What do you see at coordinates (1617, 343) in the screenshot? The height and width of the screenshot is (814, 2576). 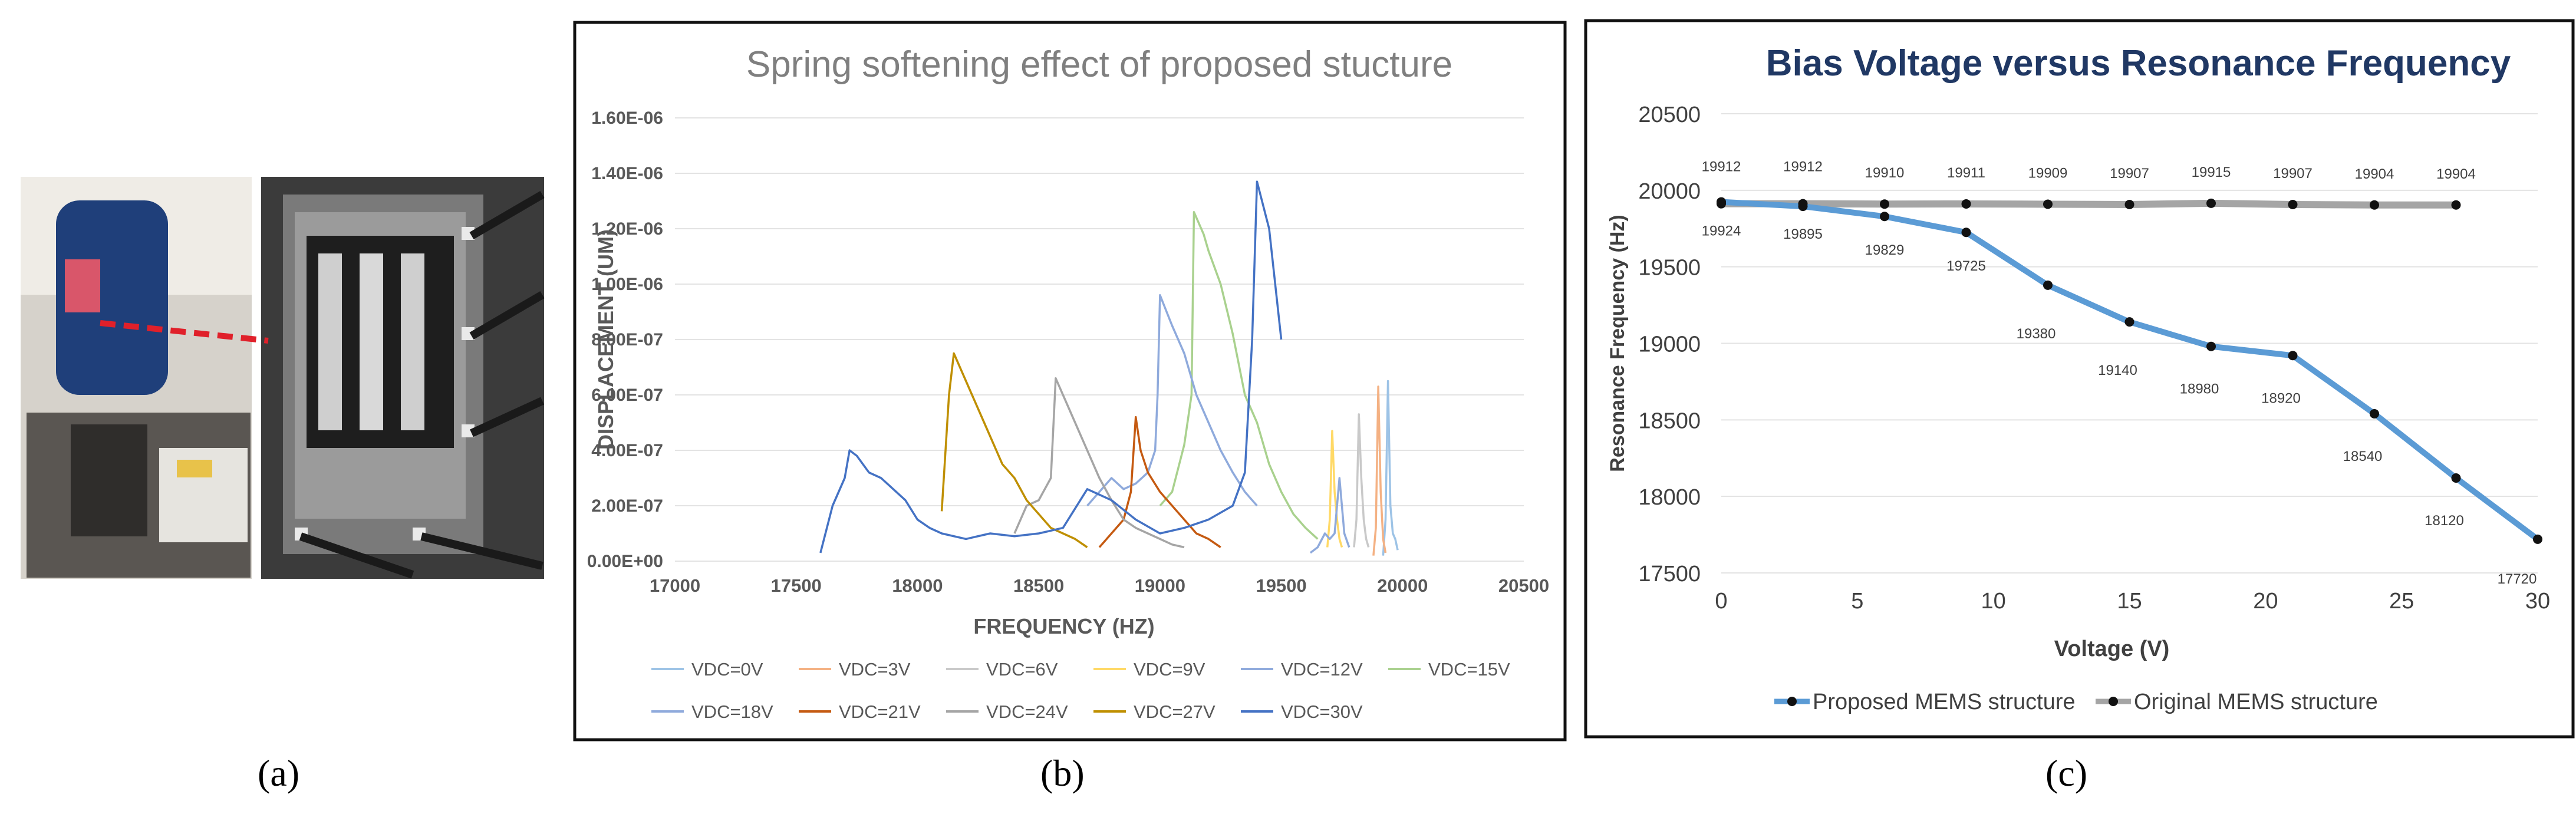 I see `chart-c-y-label: Resonance Frequency (Hz)` at bounding box center [1617, 343].